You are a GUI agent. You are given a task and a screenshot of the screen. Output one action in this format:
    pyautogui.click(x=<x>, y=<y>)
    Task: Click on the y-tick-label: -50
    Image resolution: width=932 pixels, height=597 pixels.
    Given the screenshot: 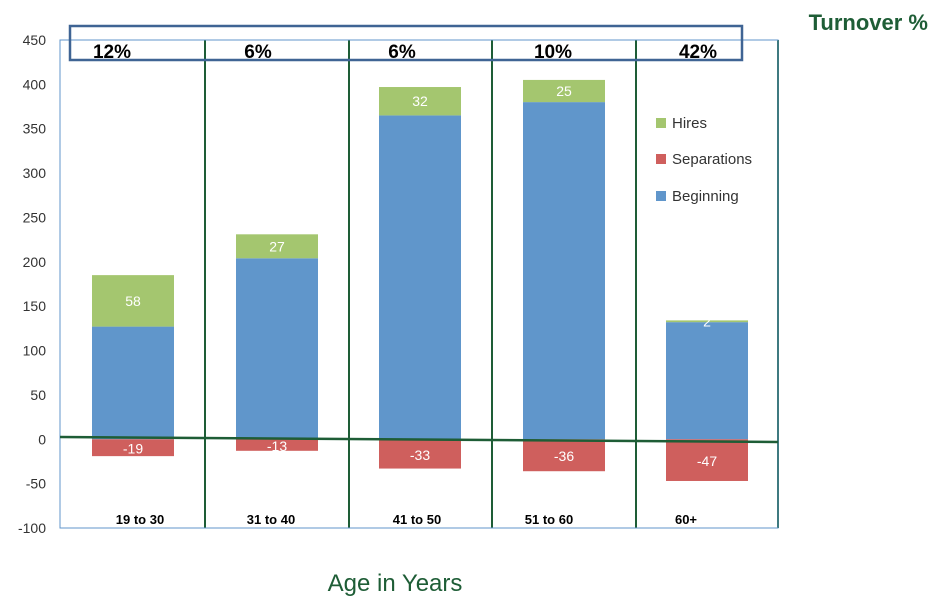 What is the action you would take?
    pyautogui.click(x=36, y=484)
    